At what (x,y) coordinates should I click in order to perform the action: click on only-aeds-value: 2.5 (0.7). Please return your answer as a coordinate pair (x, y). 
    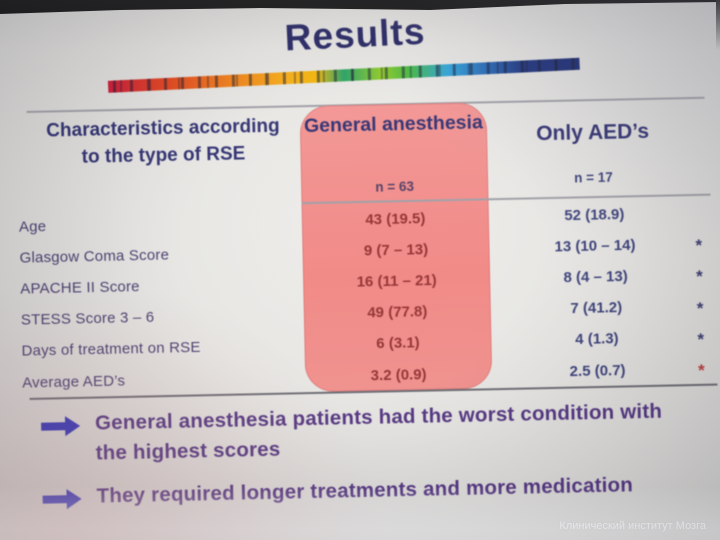
    Looking at the image, I should click on (597, 370).